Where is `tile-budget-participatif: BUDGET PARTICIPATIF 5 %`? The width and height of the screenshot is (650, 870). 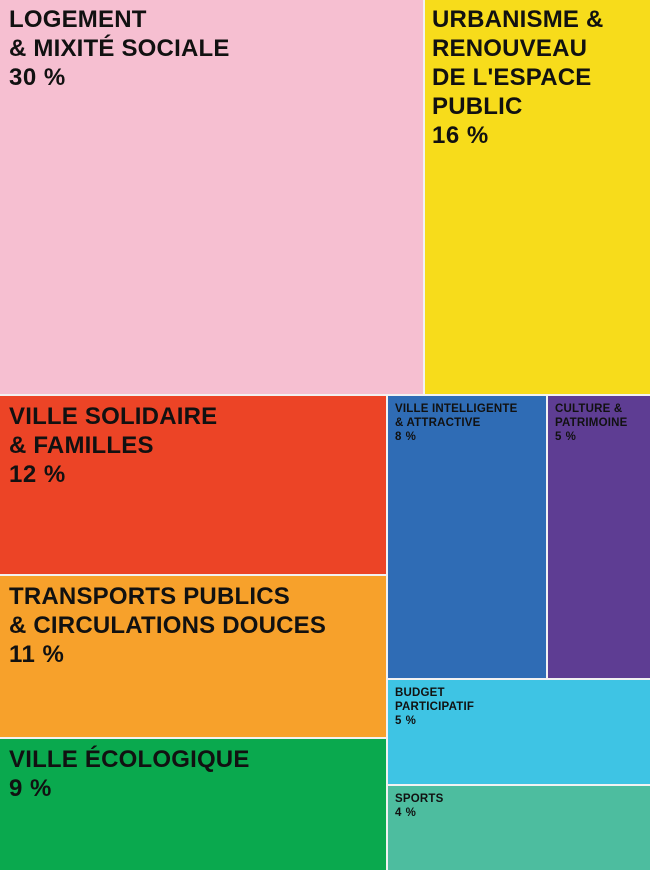 tile-budget-participatif: BUDGET PARTICIPATIF 5 % is located at coordinates (519, 732).